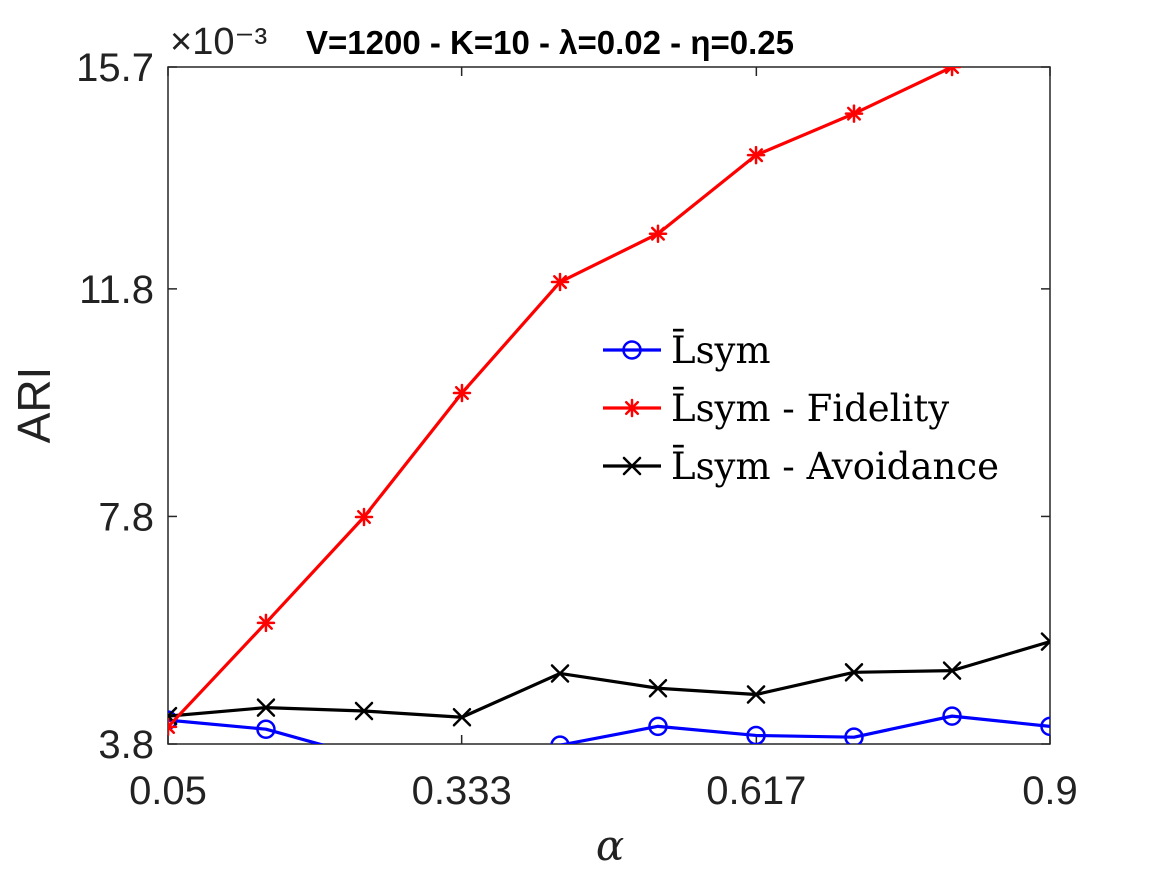 This screenshot has height=875, width=1167. I want to click on chart-title: V=1200 - K=10 - λ=0.02 - η=0.25, so click(550, 42).